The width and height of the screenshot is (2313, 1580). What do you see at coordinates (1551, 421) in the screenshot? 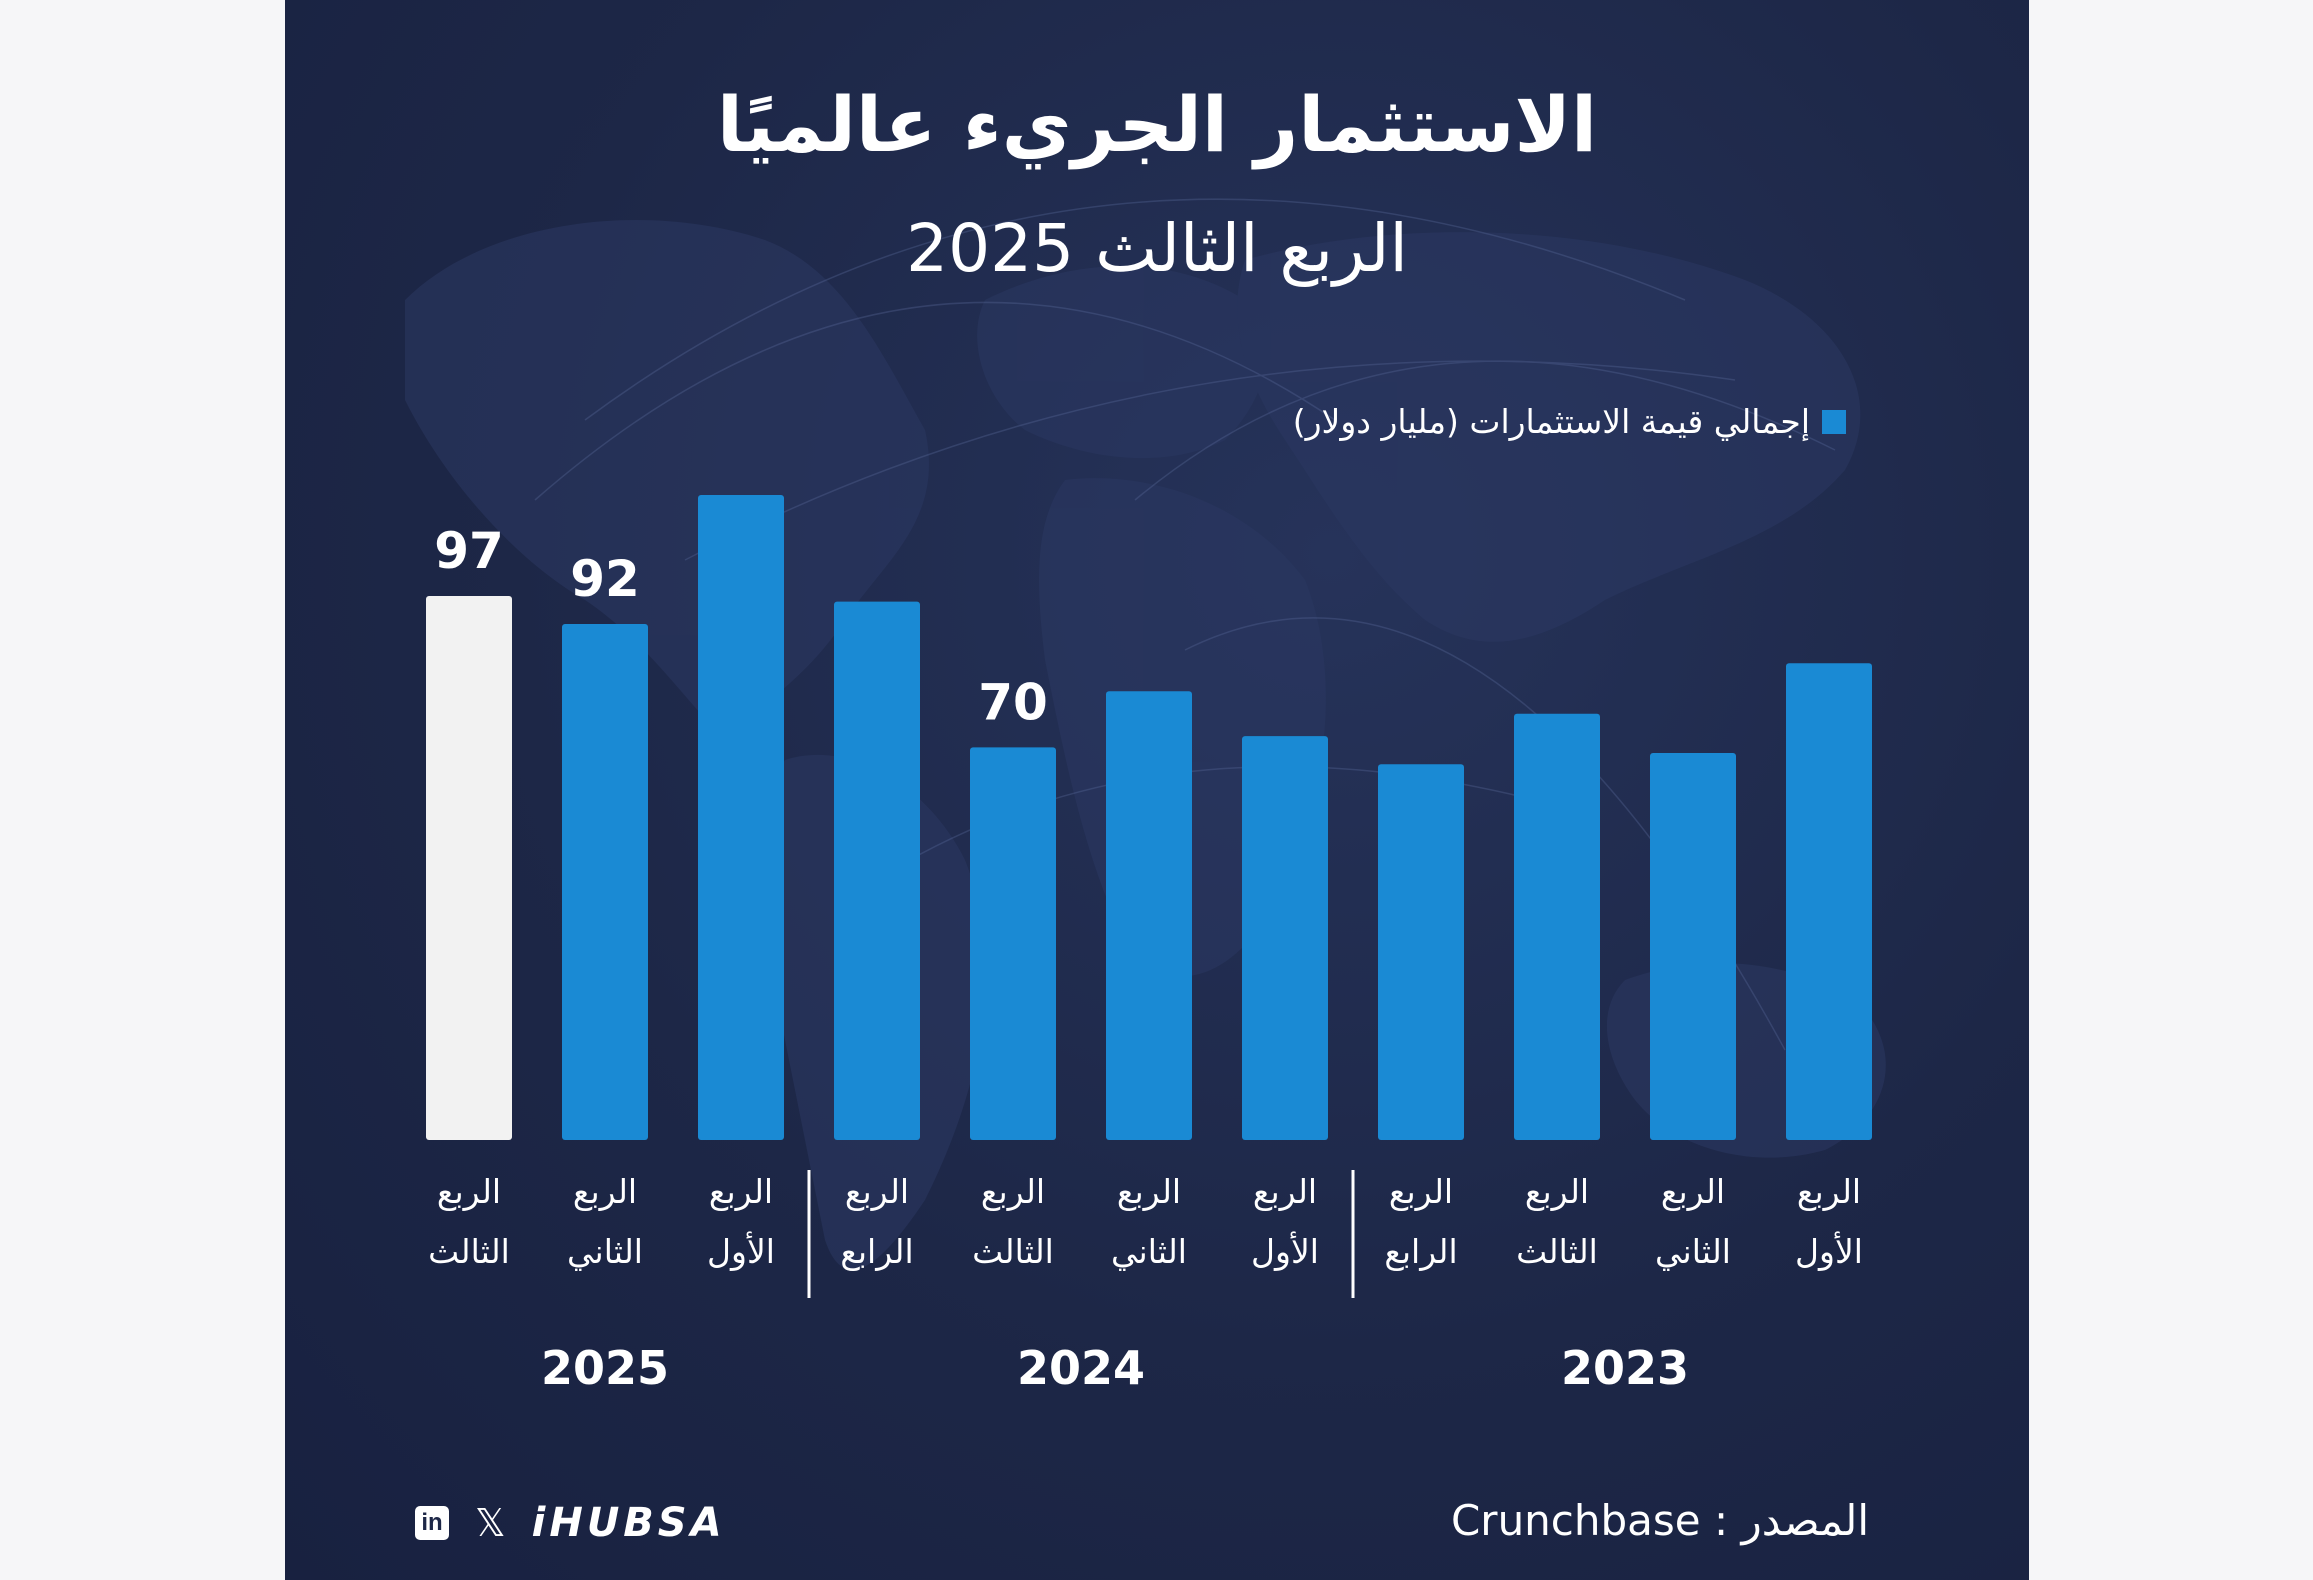
I see `legend-label: إجمالي قيمة الاستثمارات (مليار دولار)` at bounding box center [1551, 421].